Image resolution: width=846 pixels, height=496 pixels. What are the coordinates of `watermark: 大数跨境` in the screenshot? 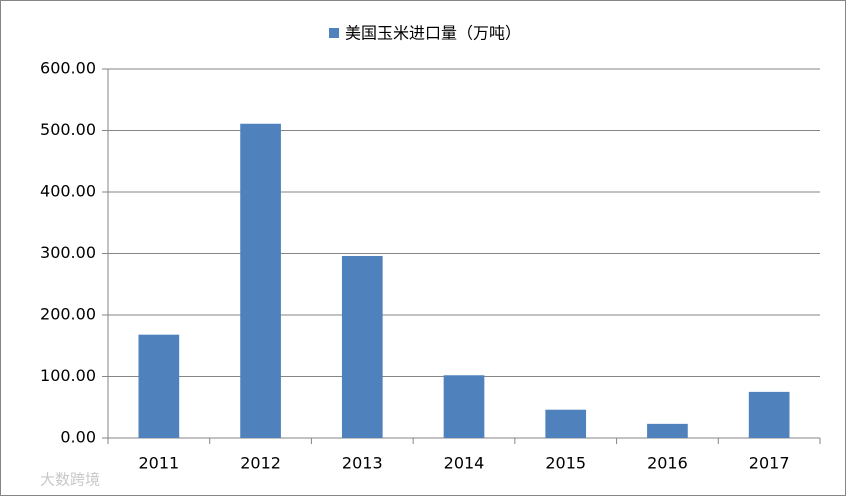 It's located at (70, 480).